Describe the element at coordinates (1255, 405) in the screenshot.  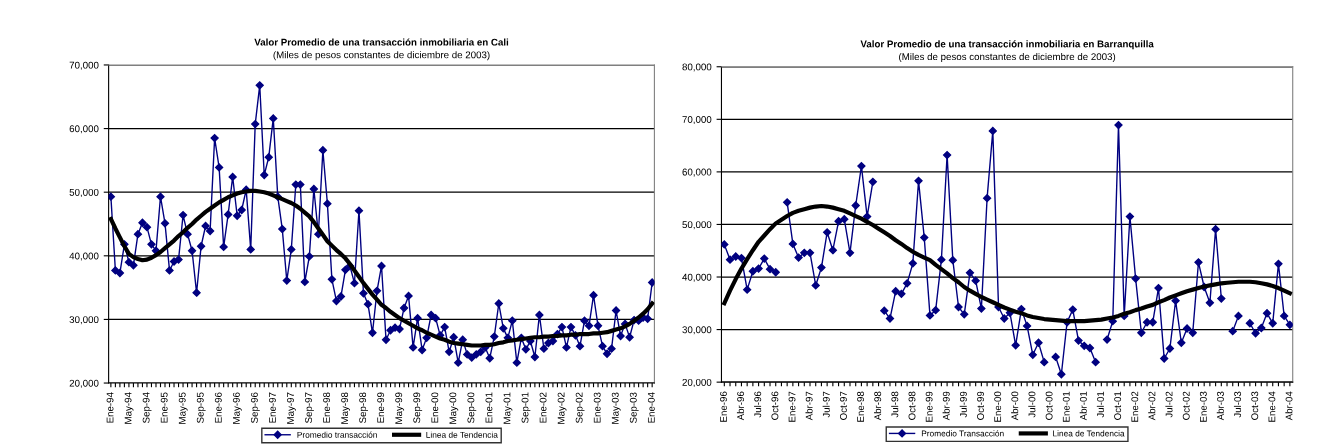
I see `x-tick-label: Oct-03` at that location.